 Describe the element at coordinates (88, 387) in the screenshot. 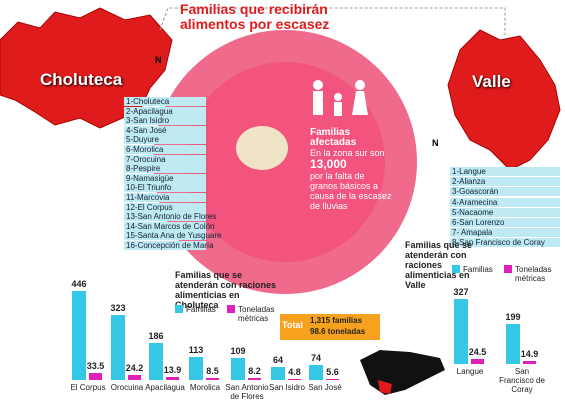

I see `x-tick-label: El Corpus` at that location.